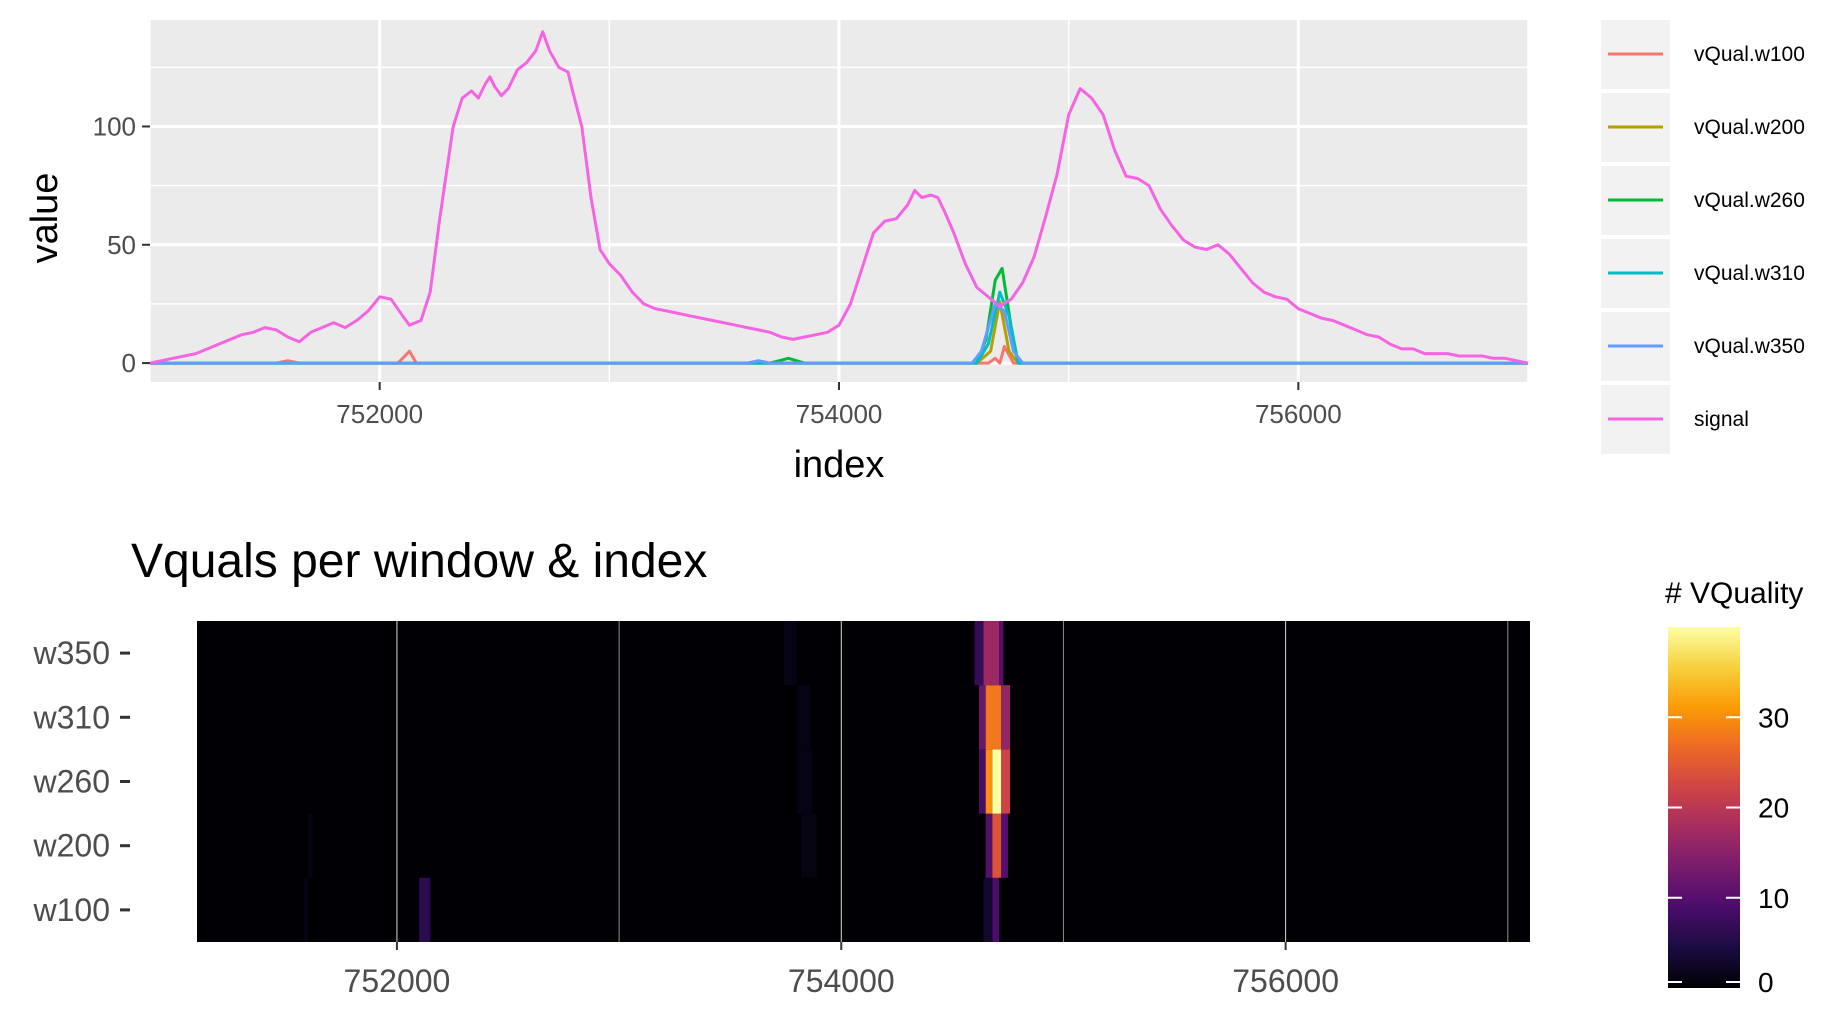 This screenshot has height=1018, width=1840. I want to click on series-line-vQual-w310, so click(839, 327).